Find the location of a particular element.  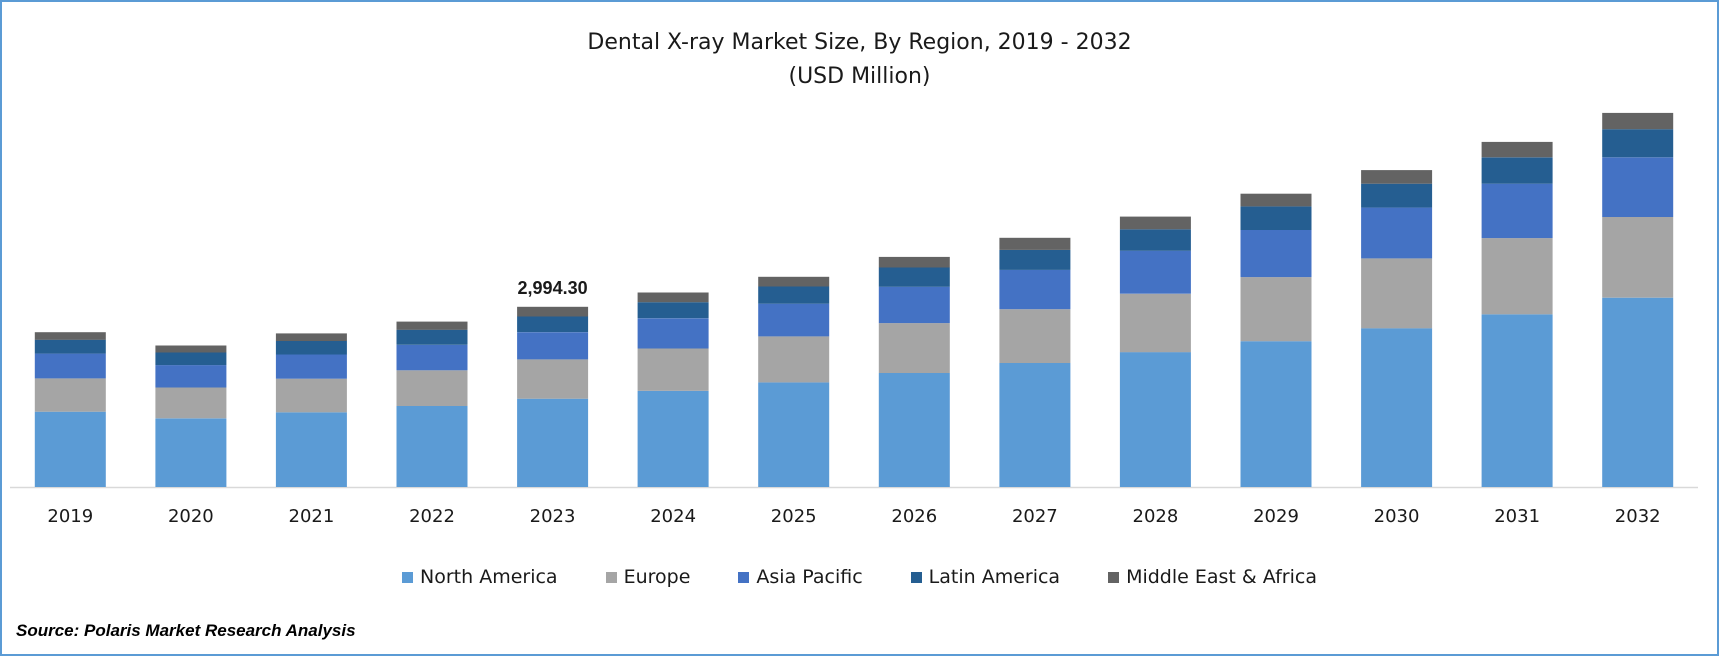

bar-2029-north-america is located at coordinates (1276, 414).